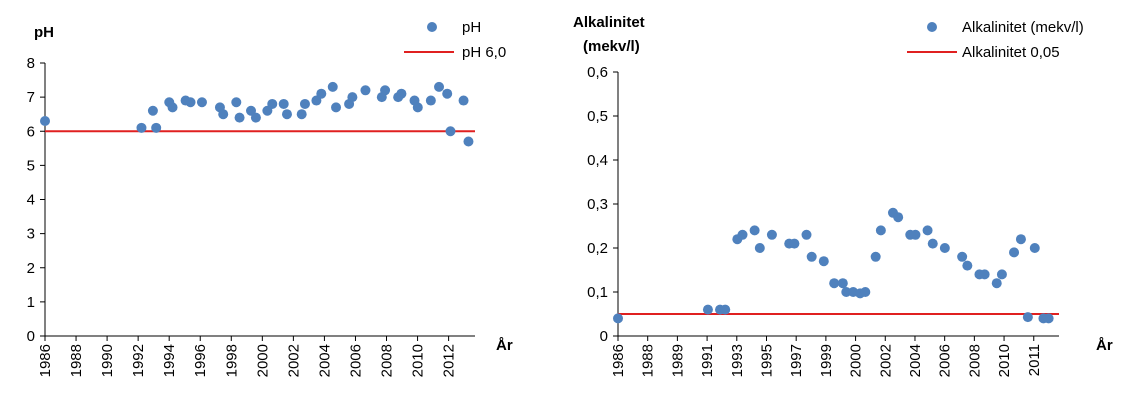 The image size is (1140, 394). I want to click on alkalinity-y-tick-label: 0,5, so click(597, 116).